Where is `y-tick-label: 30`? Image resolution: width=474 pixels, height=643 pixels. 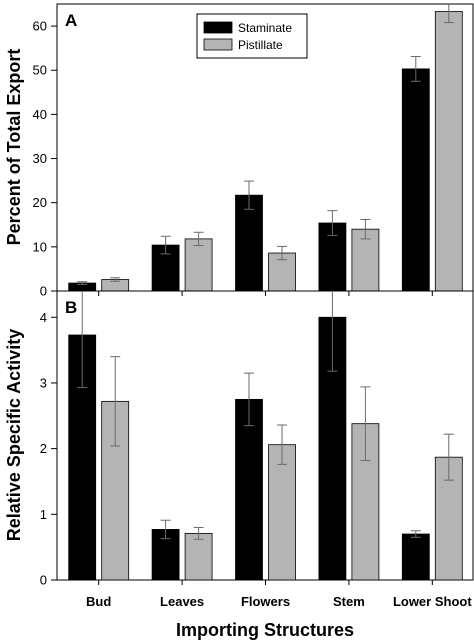 y-tick-label: 30 is located at coordinates (40, 158).